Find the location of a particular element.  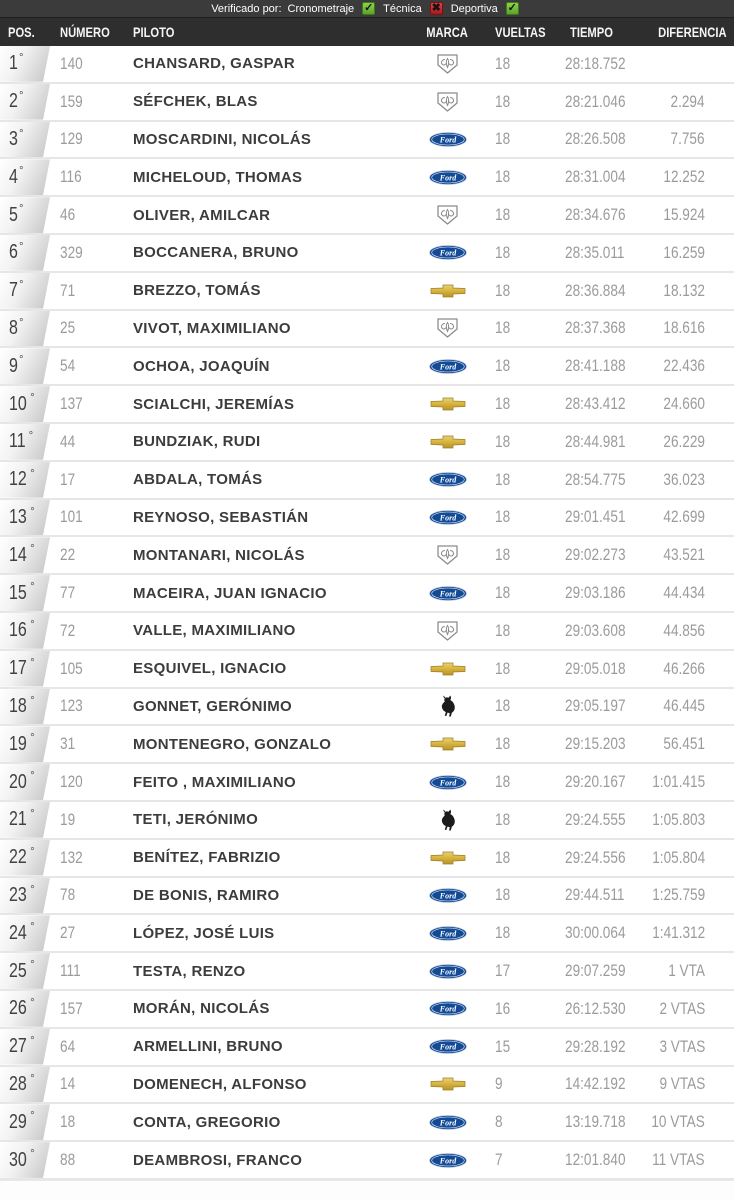

time-cell: 29:05.197 is located at coordinates (595, 706).